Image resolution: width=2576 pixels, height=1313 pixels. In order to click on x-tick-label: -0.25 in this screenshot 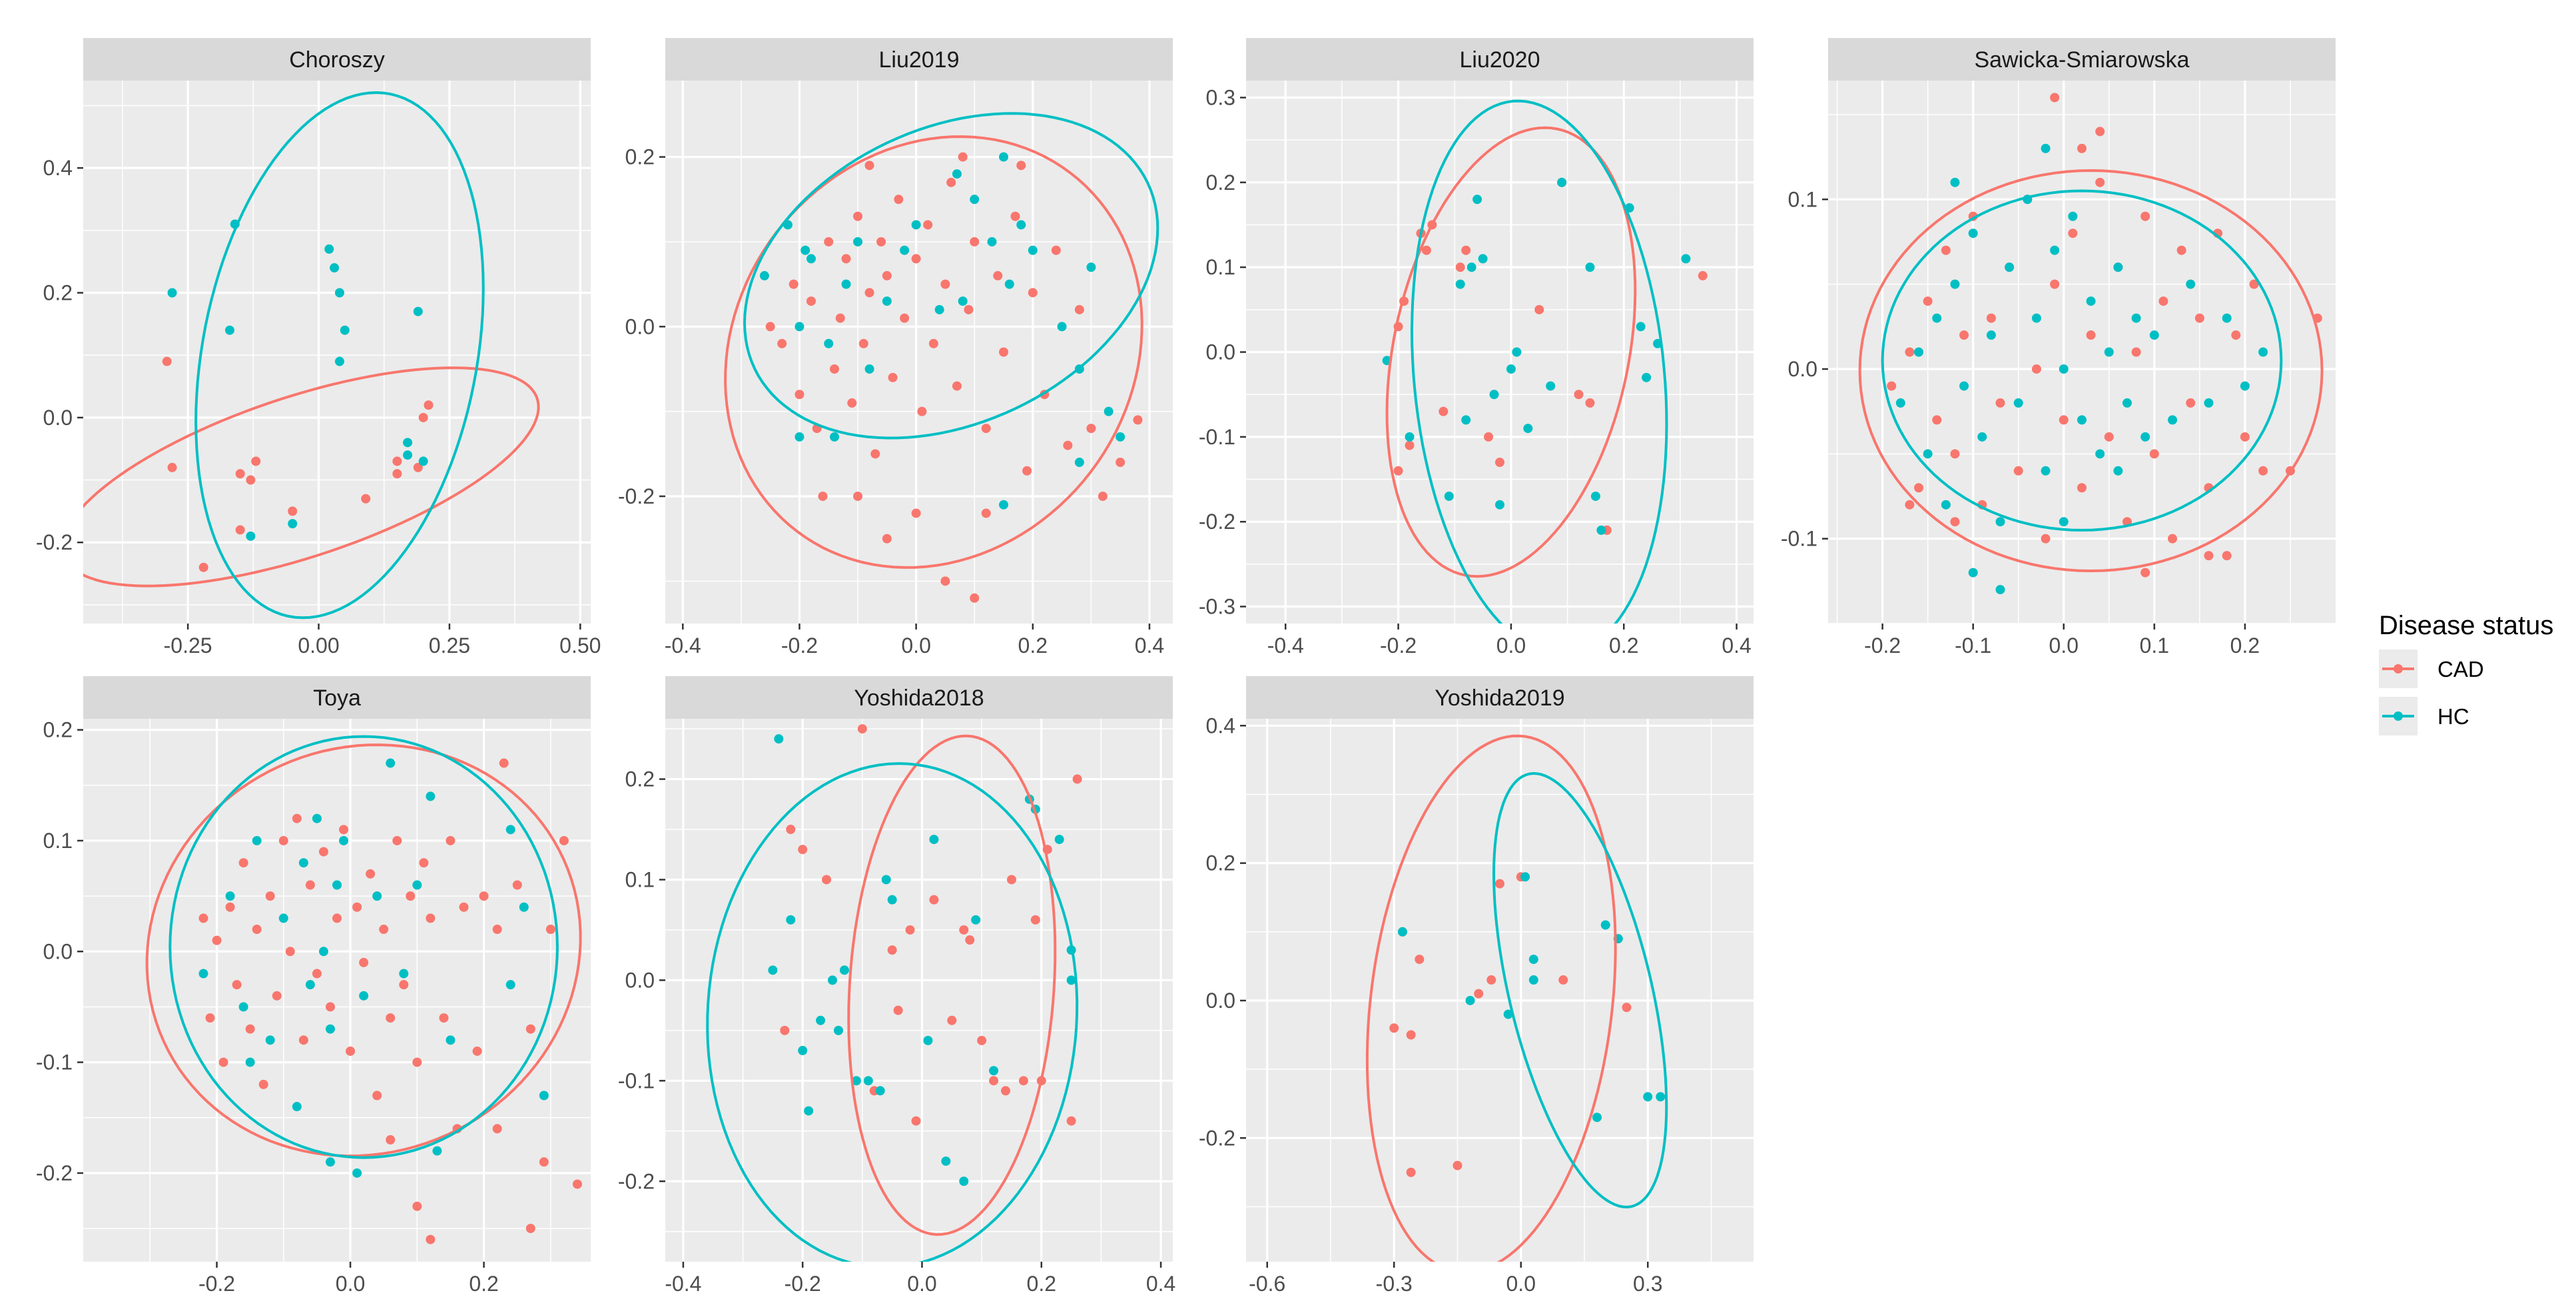, I will do `click(188, 645)`.